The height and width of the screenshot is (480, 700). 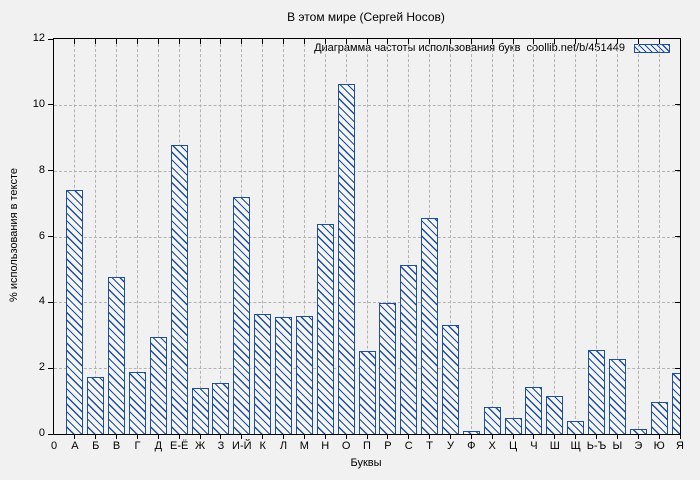 What do you see at coordinates (659, 446) in the screenshot?
I see `x-tick-label: Ю` at bounding box center [659, 446].